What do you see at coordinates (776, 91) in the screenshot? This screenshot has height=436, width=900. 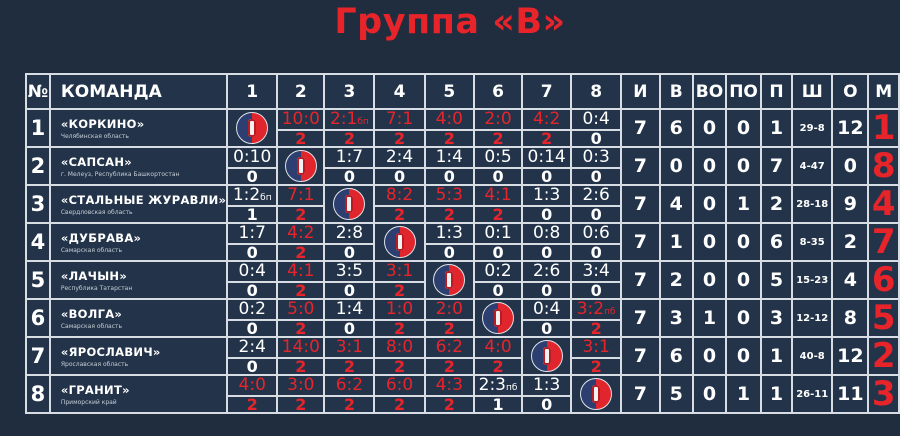 I see `header-stat: П` at bounding box center [776, 91].